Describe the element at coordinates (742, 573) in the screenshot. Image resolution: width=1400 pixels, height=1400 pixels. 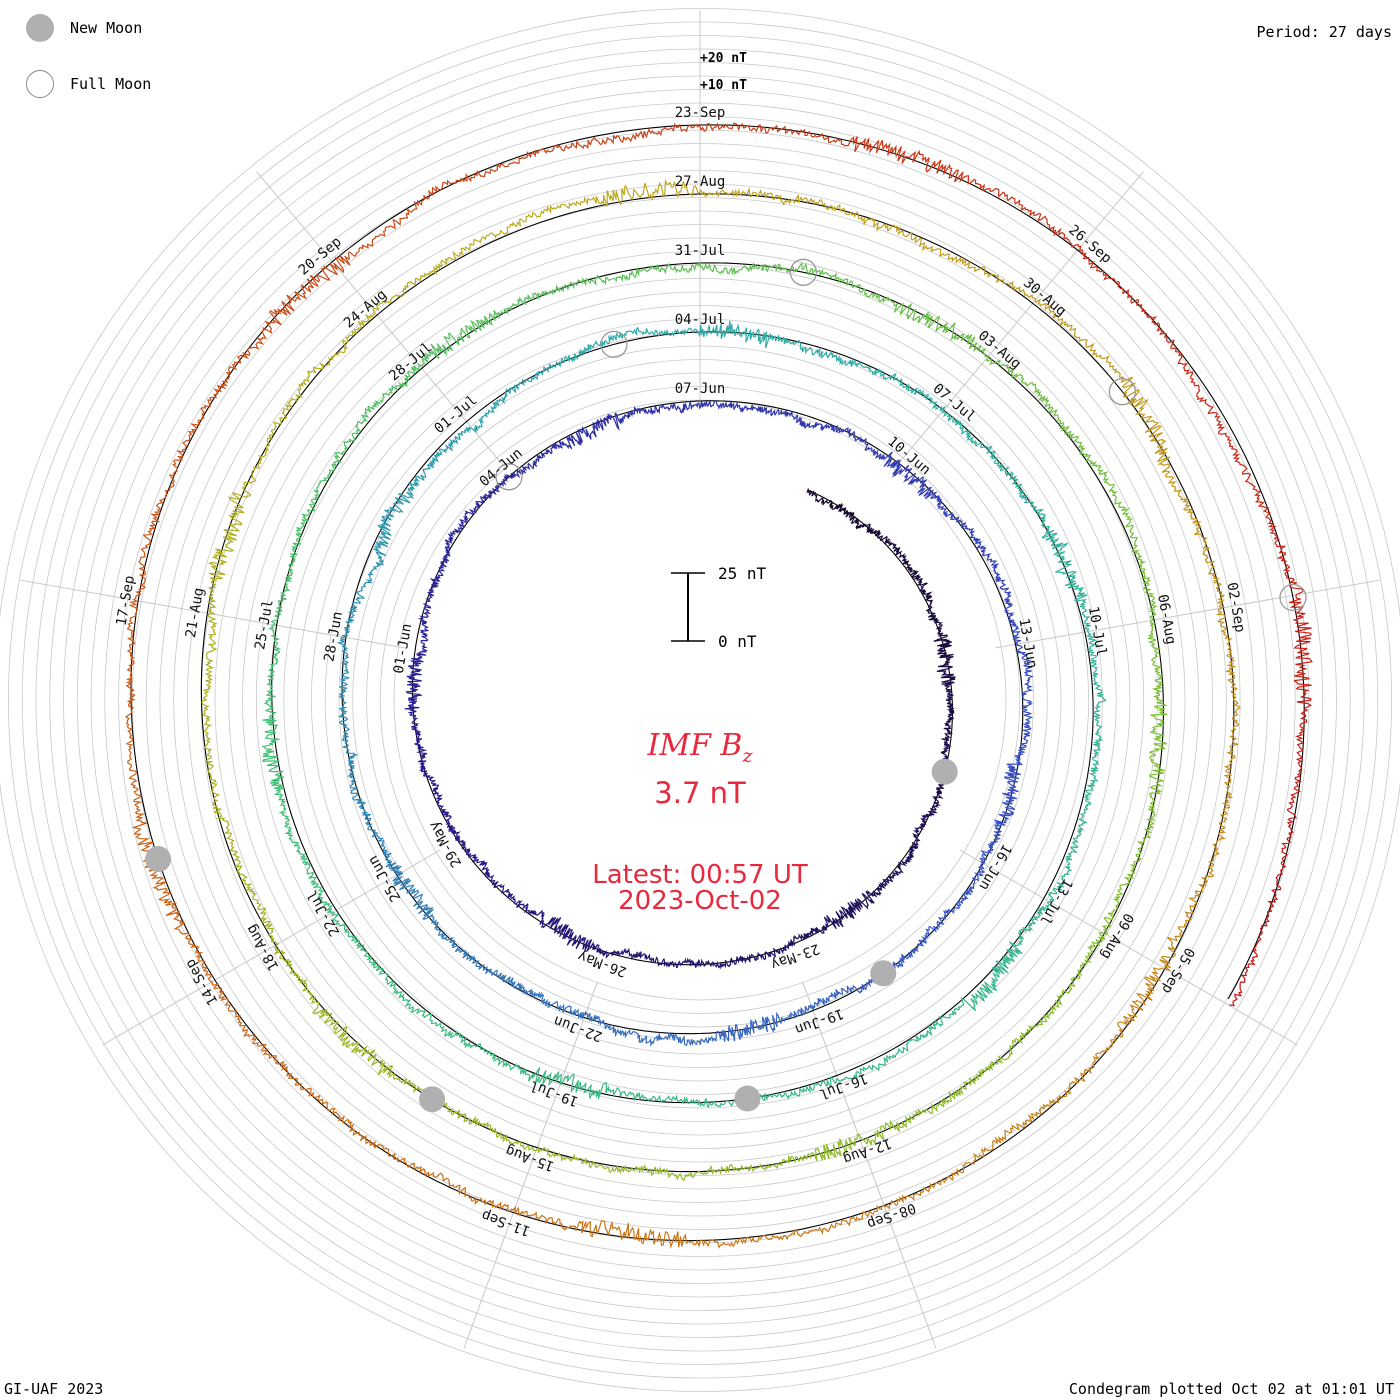
I see `scale-bar-top-label: 25 nT` at that location.